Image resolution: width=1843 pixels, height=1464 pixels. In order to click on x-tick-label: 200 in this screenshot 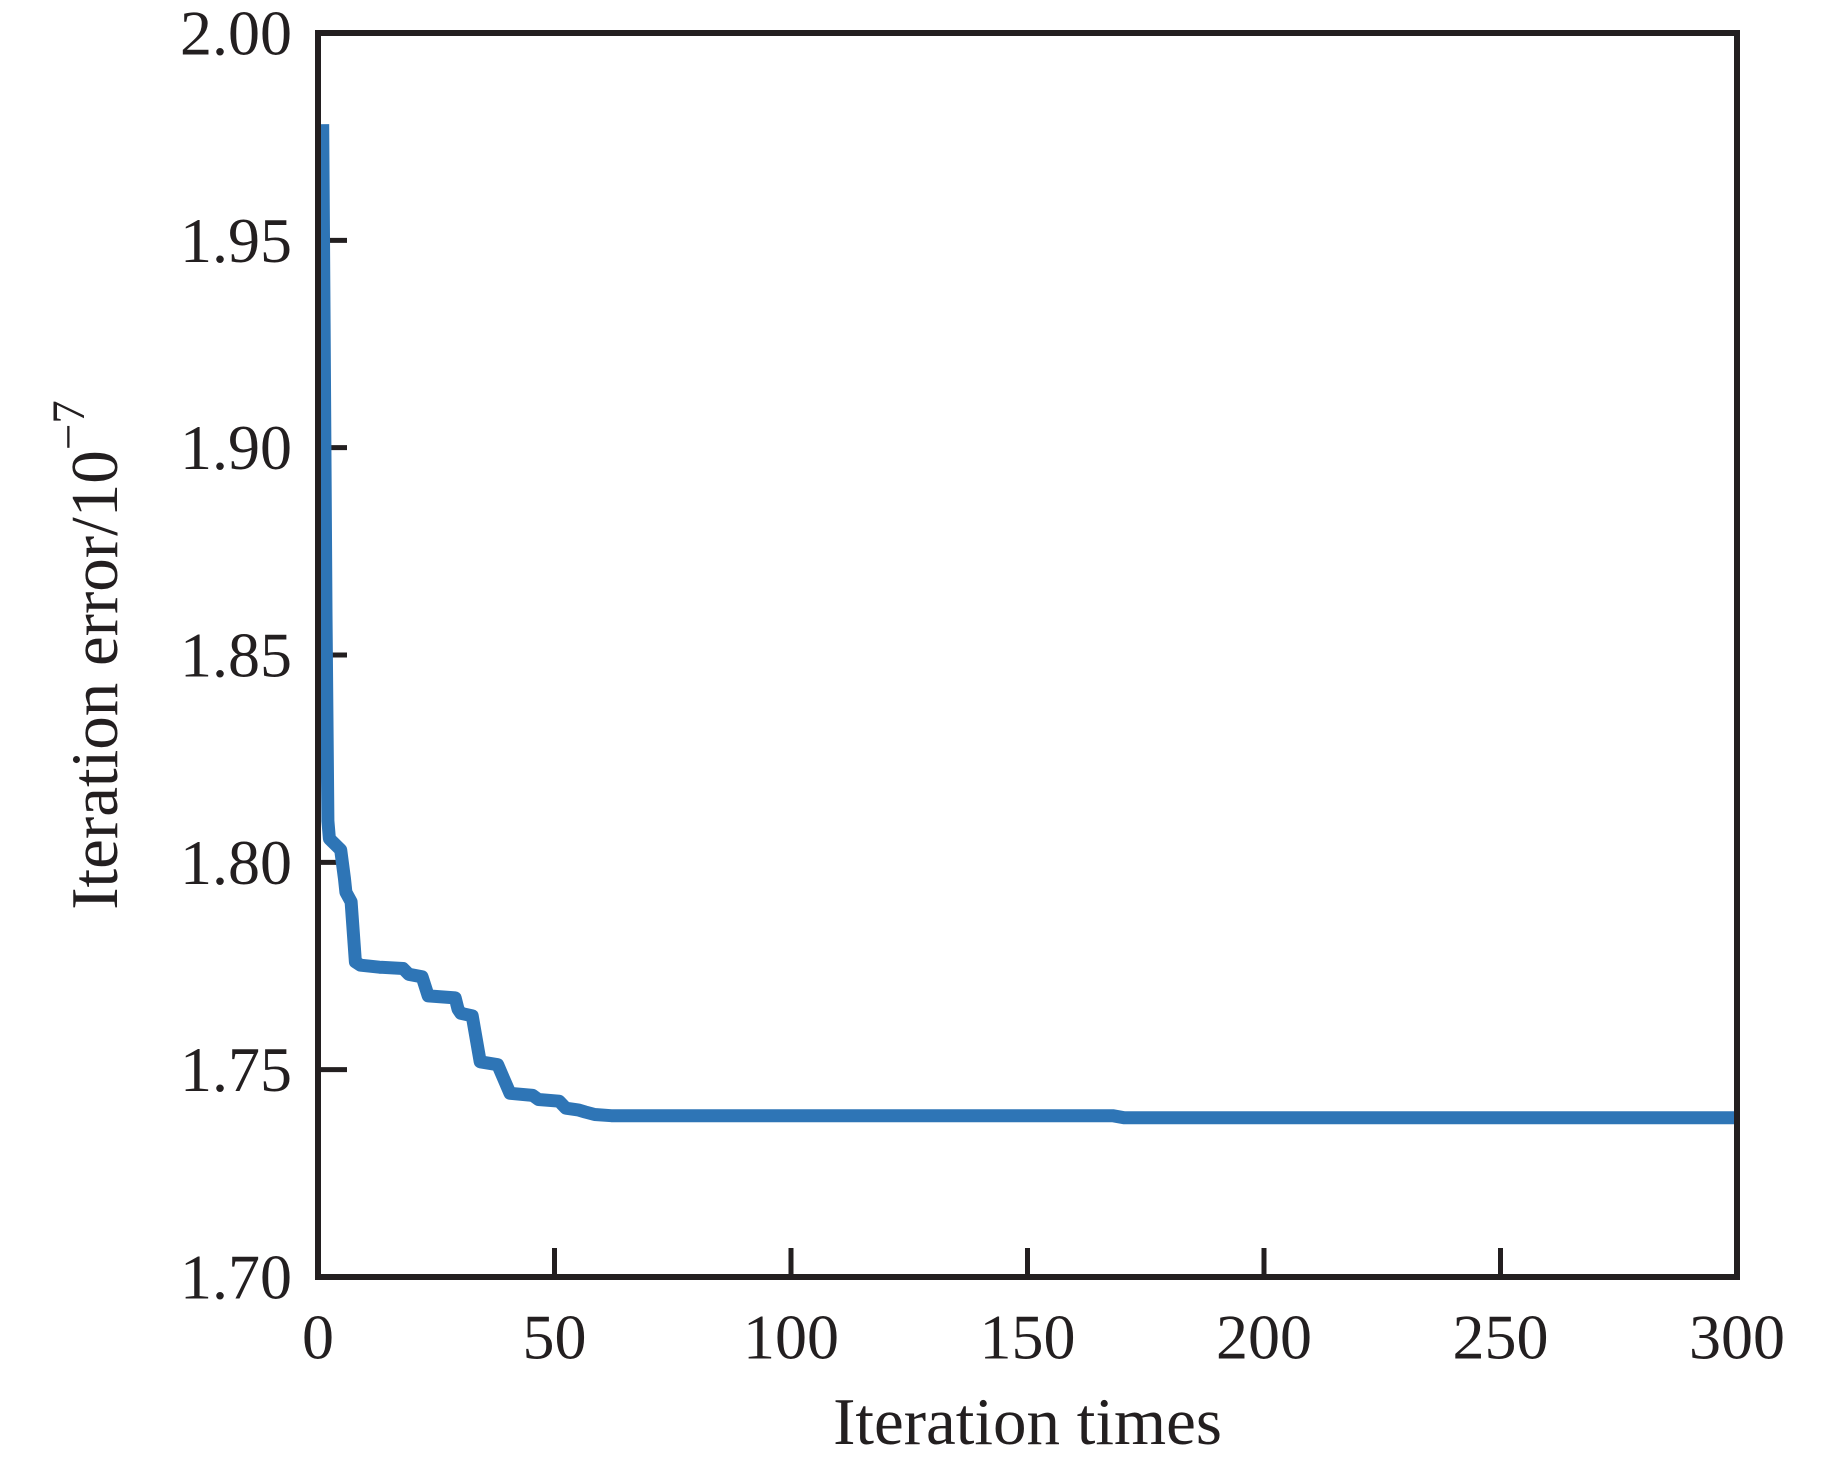, I will do `click(1264, 1337)`.